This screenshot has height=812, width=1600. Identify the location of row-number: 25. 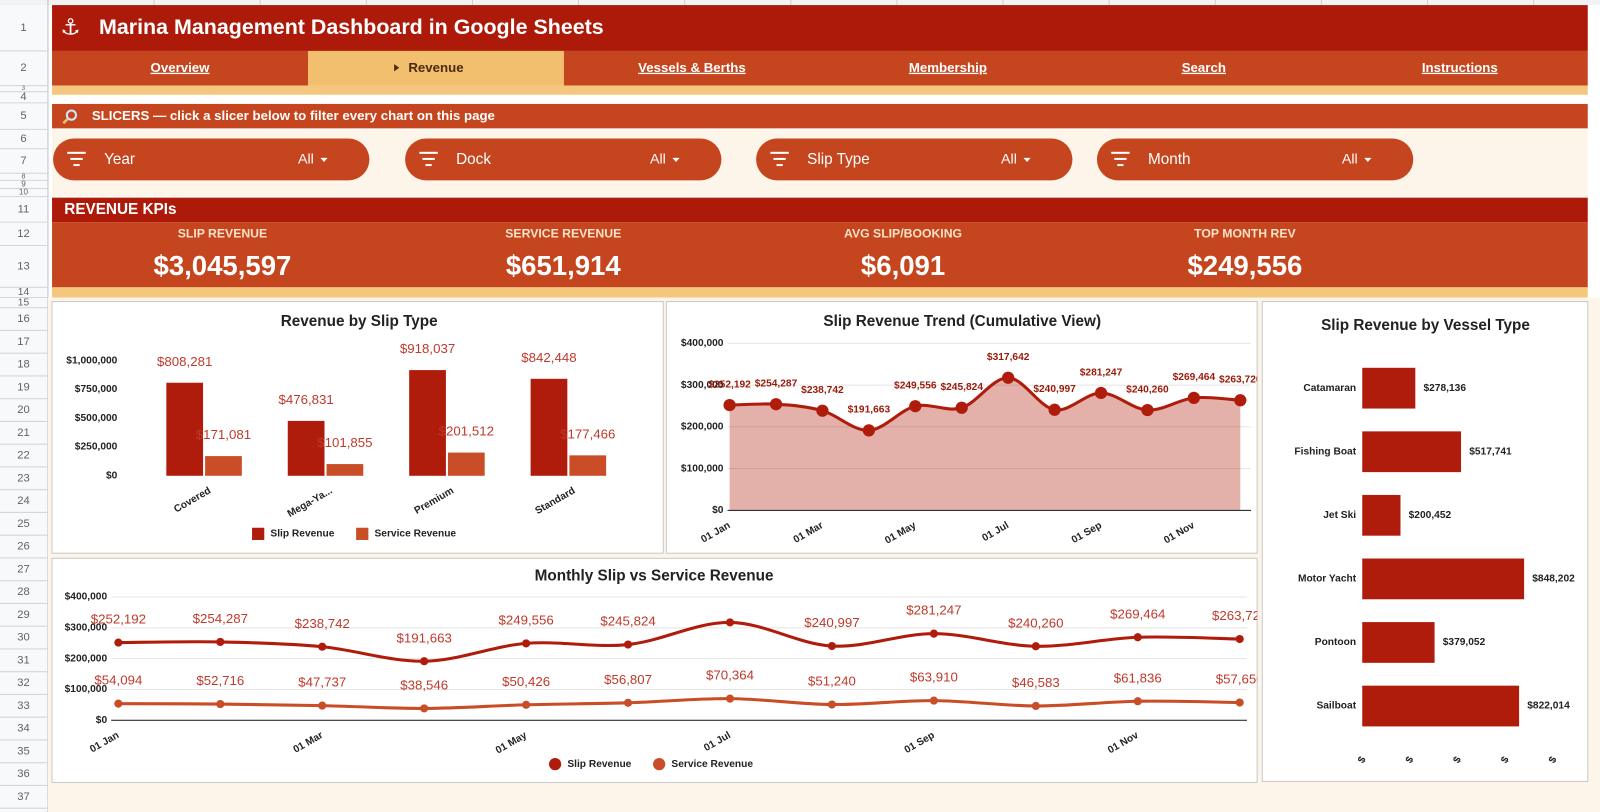
(23, 524).